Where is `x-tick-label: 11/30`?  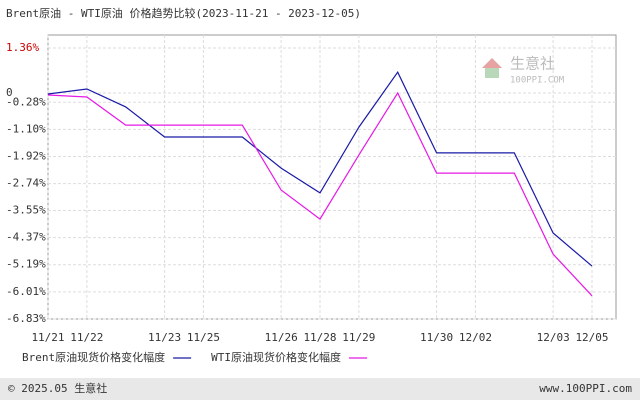
x-tick-label: 11/30 is located at coordinates (436, 337).